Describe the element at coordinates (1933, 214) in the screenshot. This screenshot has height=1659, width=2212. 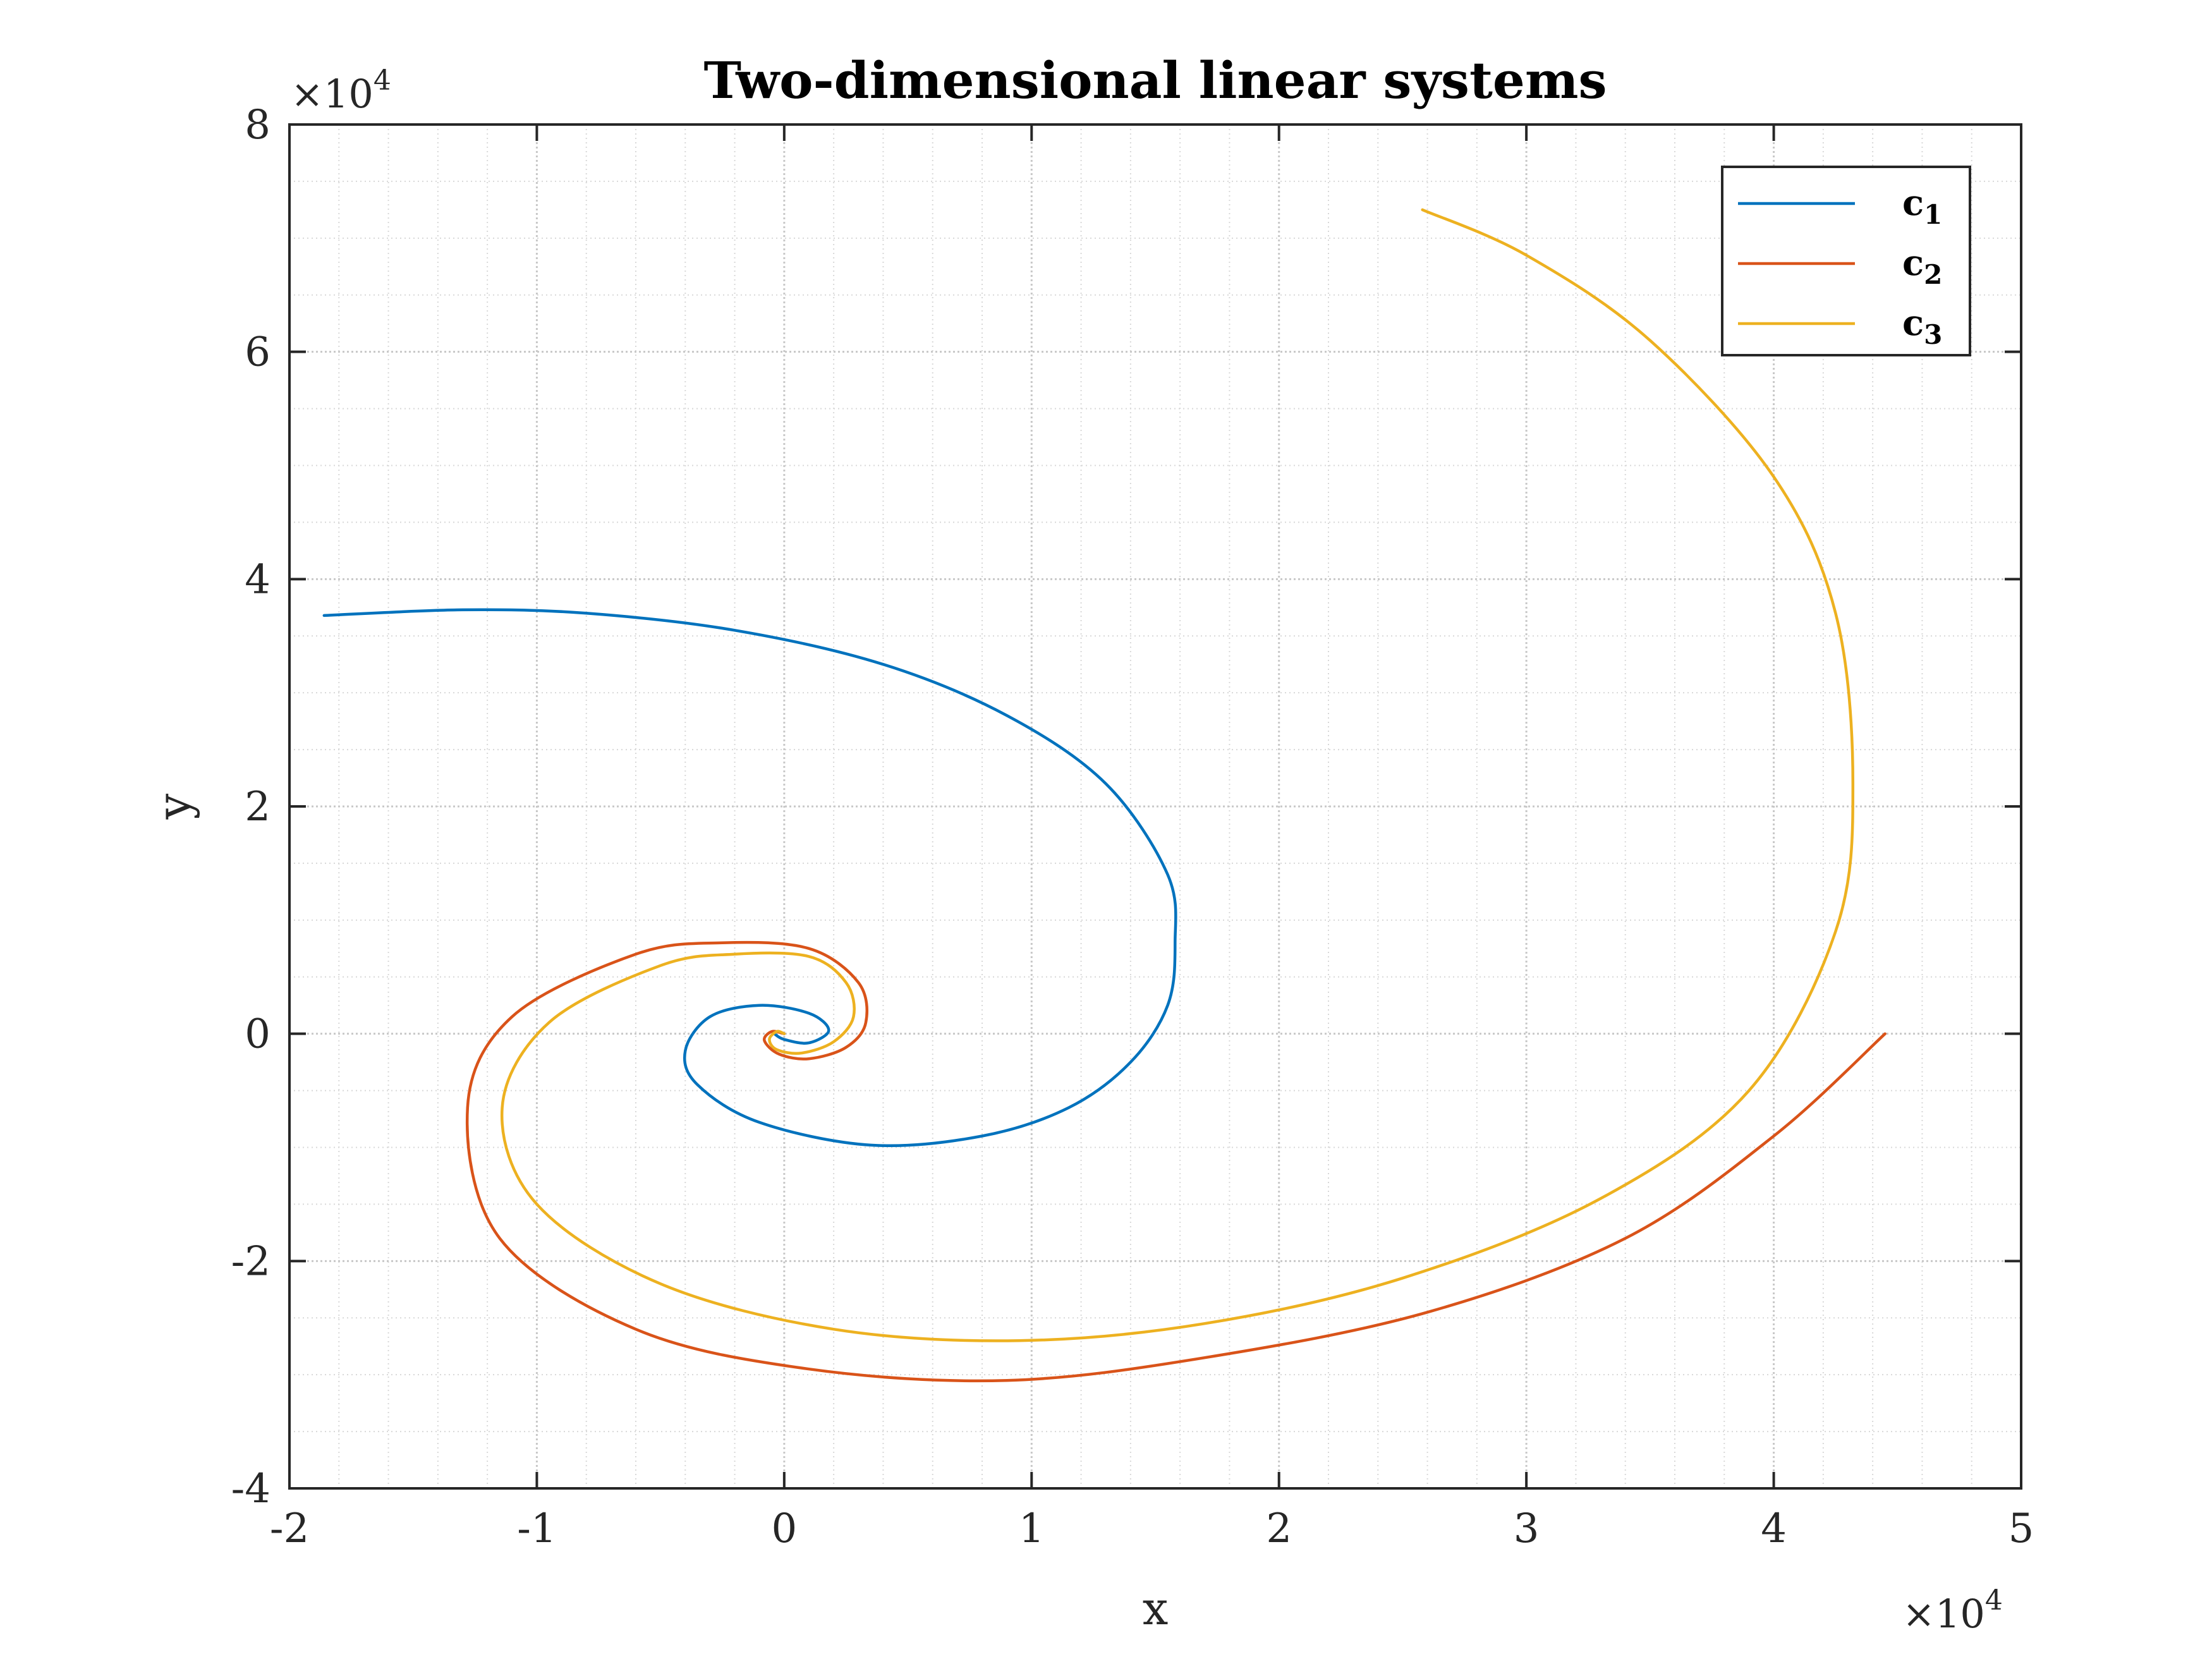
I see `legend-label-subscript: 1` at that location.